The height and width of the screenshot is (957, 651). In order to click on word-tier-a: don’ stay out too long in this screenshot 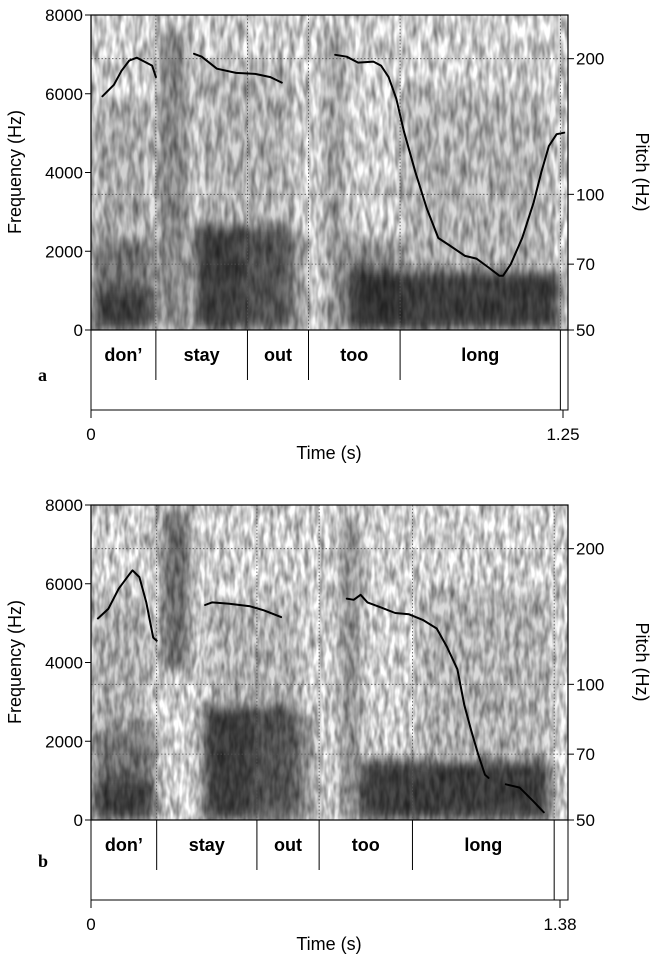, I will do `click(329, 370)`.